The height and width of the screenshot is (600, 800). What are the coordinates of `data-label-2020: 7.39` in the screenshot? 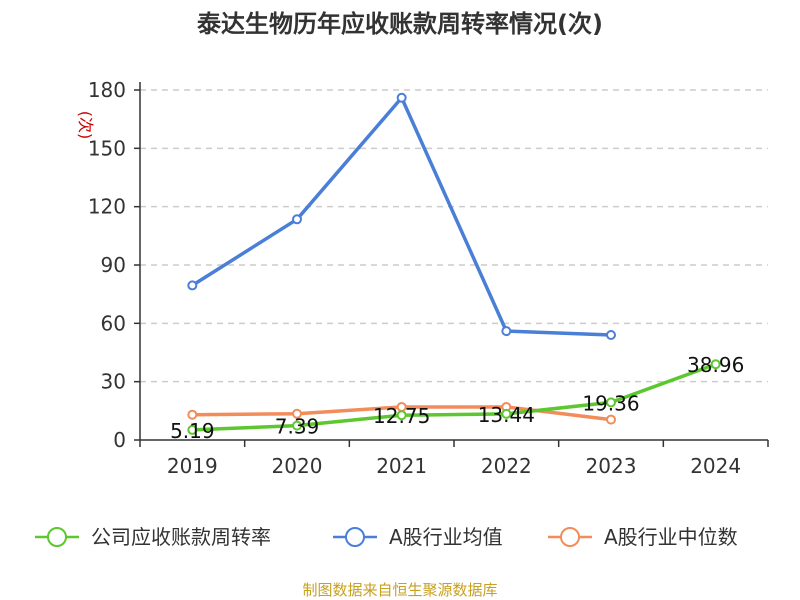 It's located at (297, 427).